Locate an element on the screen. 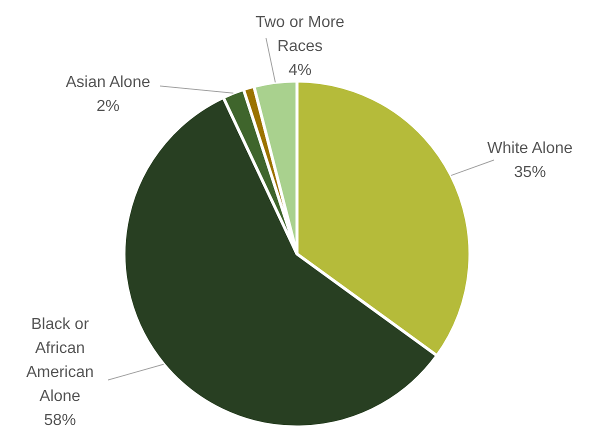 The height and width of the screenshot is (437, 610). slice-label: Two or More Races is located at coordinates (300, 34).